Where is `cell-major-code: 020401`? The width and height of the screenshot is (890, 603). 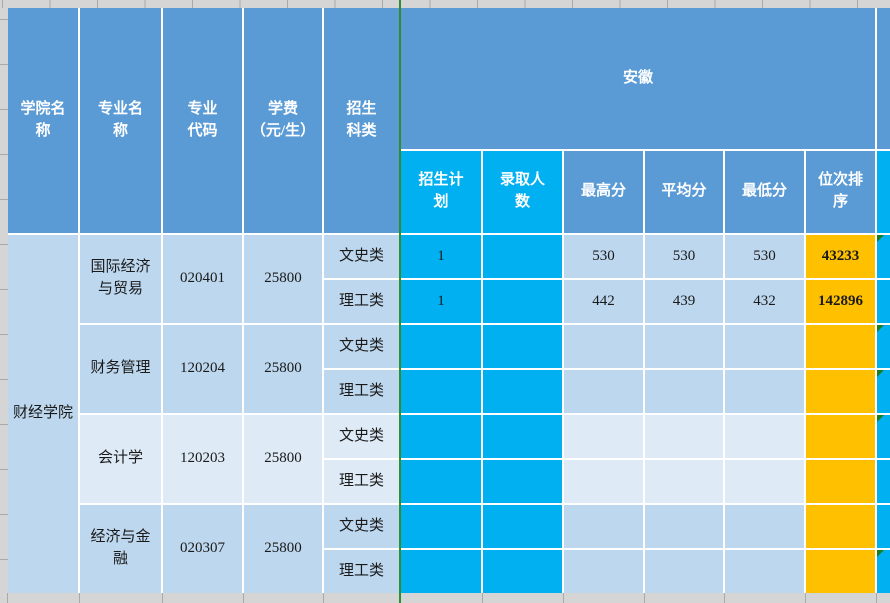 cell-major-code: 020401 is located at coordinates (202, 279).